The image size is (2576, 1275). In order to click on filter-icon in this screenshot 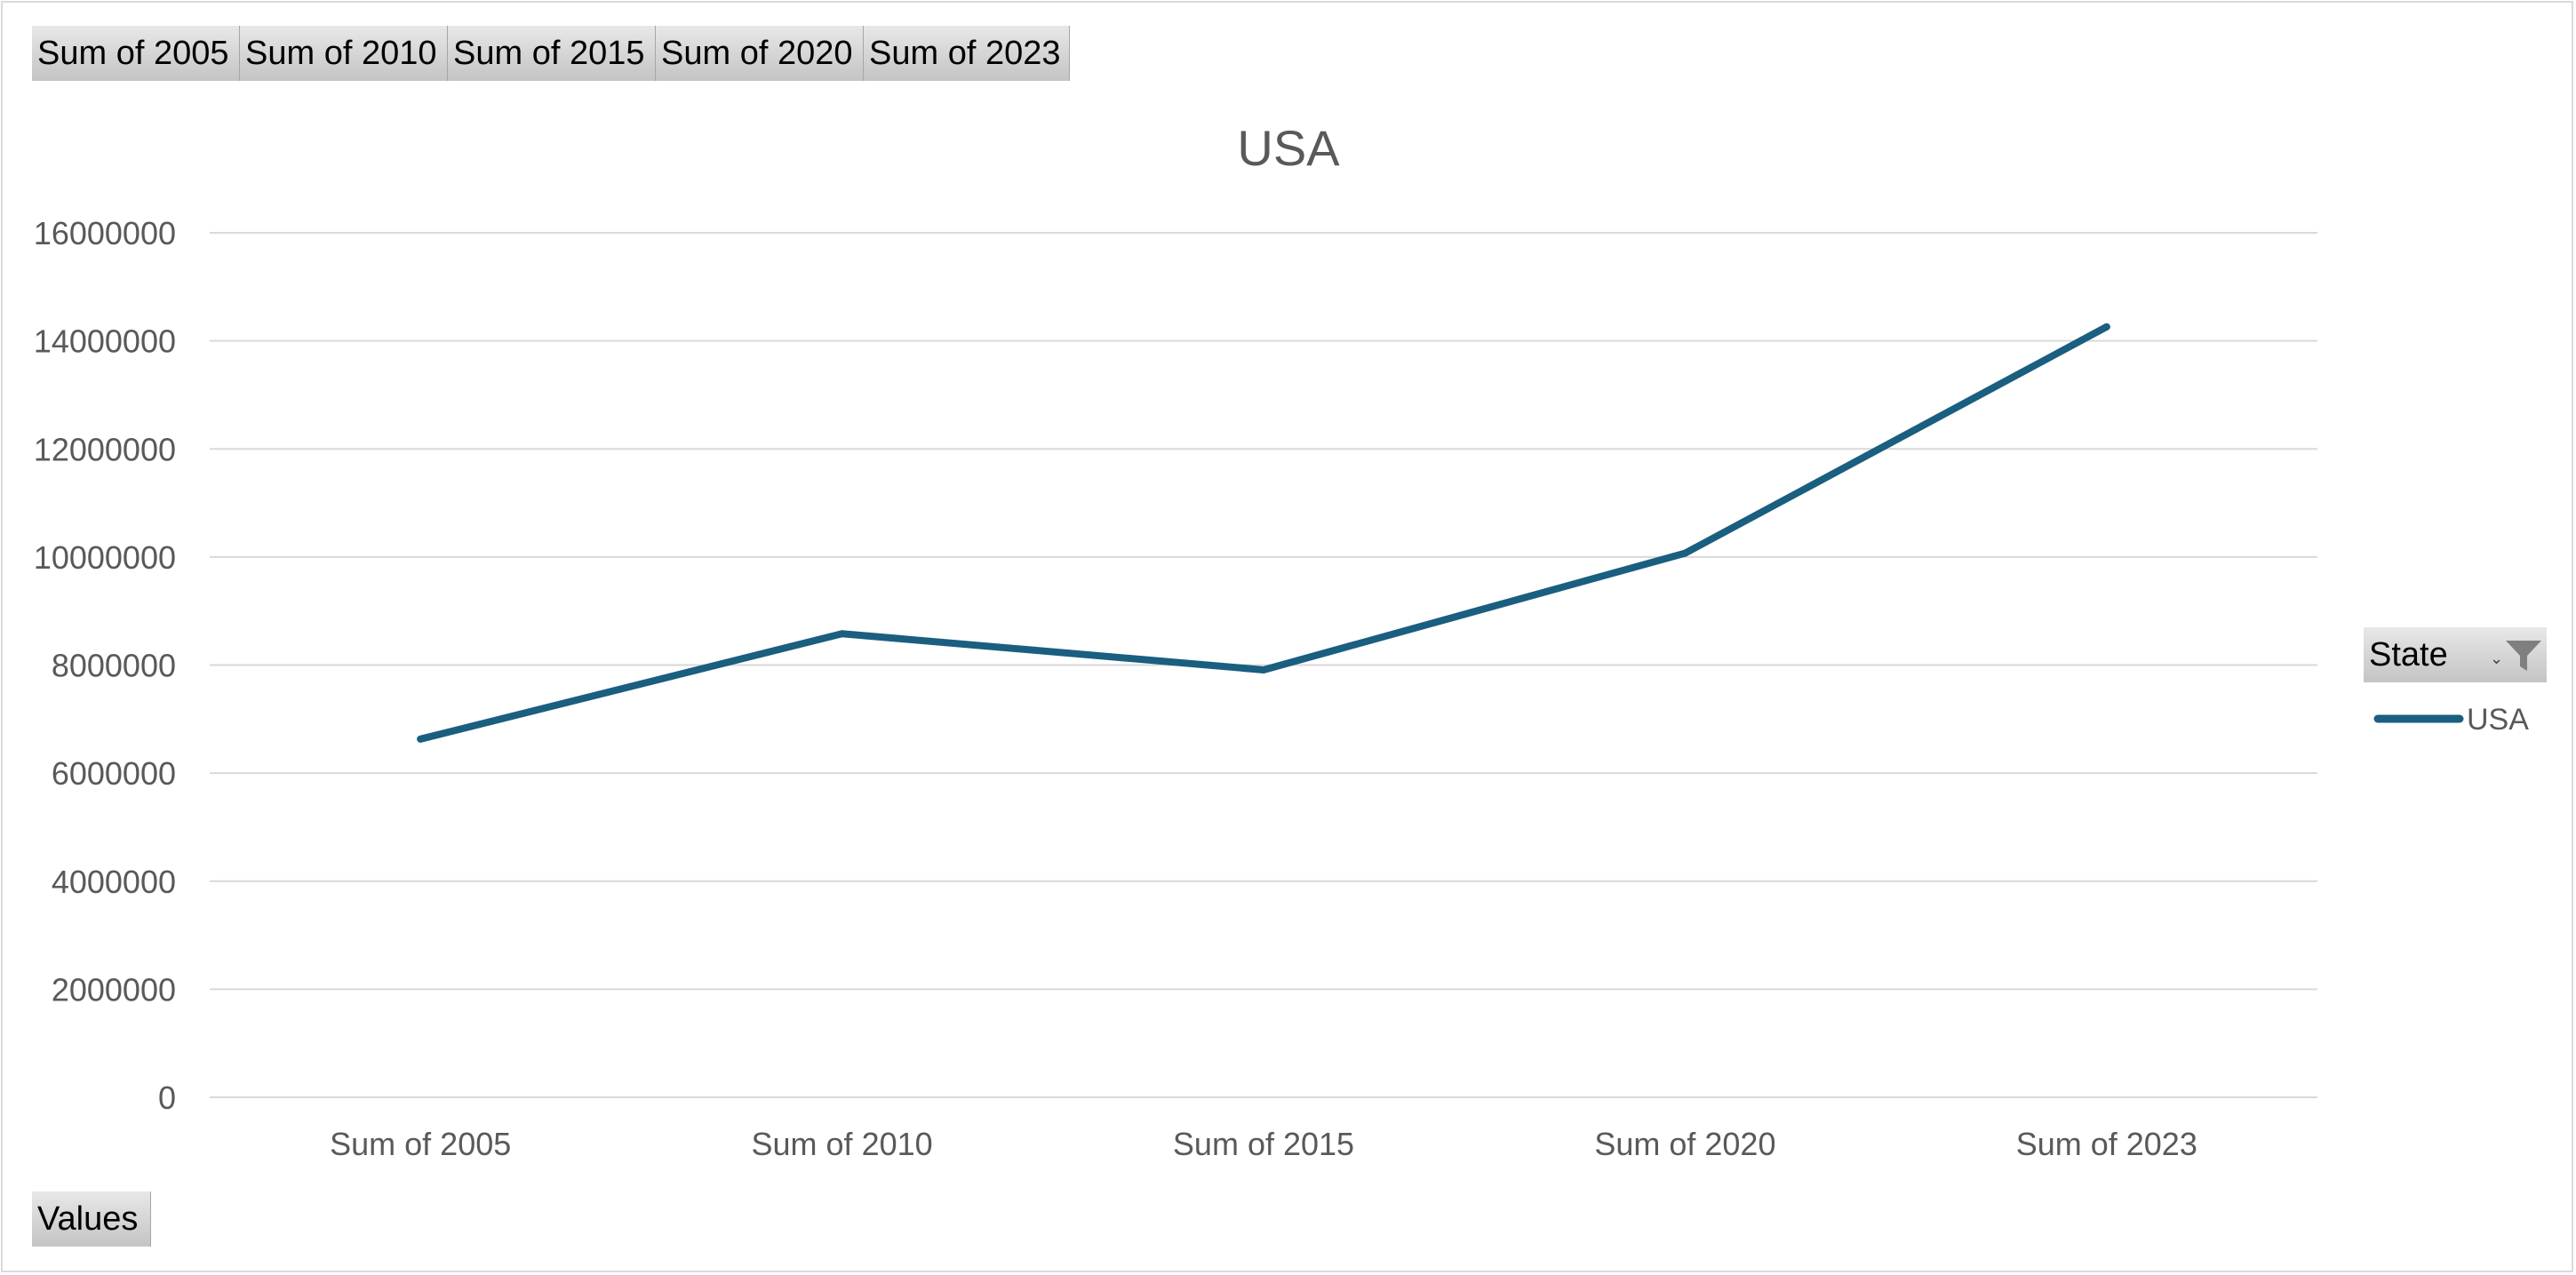, I will do `click(2523, 655)`.